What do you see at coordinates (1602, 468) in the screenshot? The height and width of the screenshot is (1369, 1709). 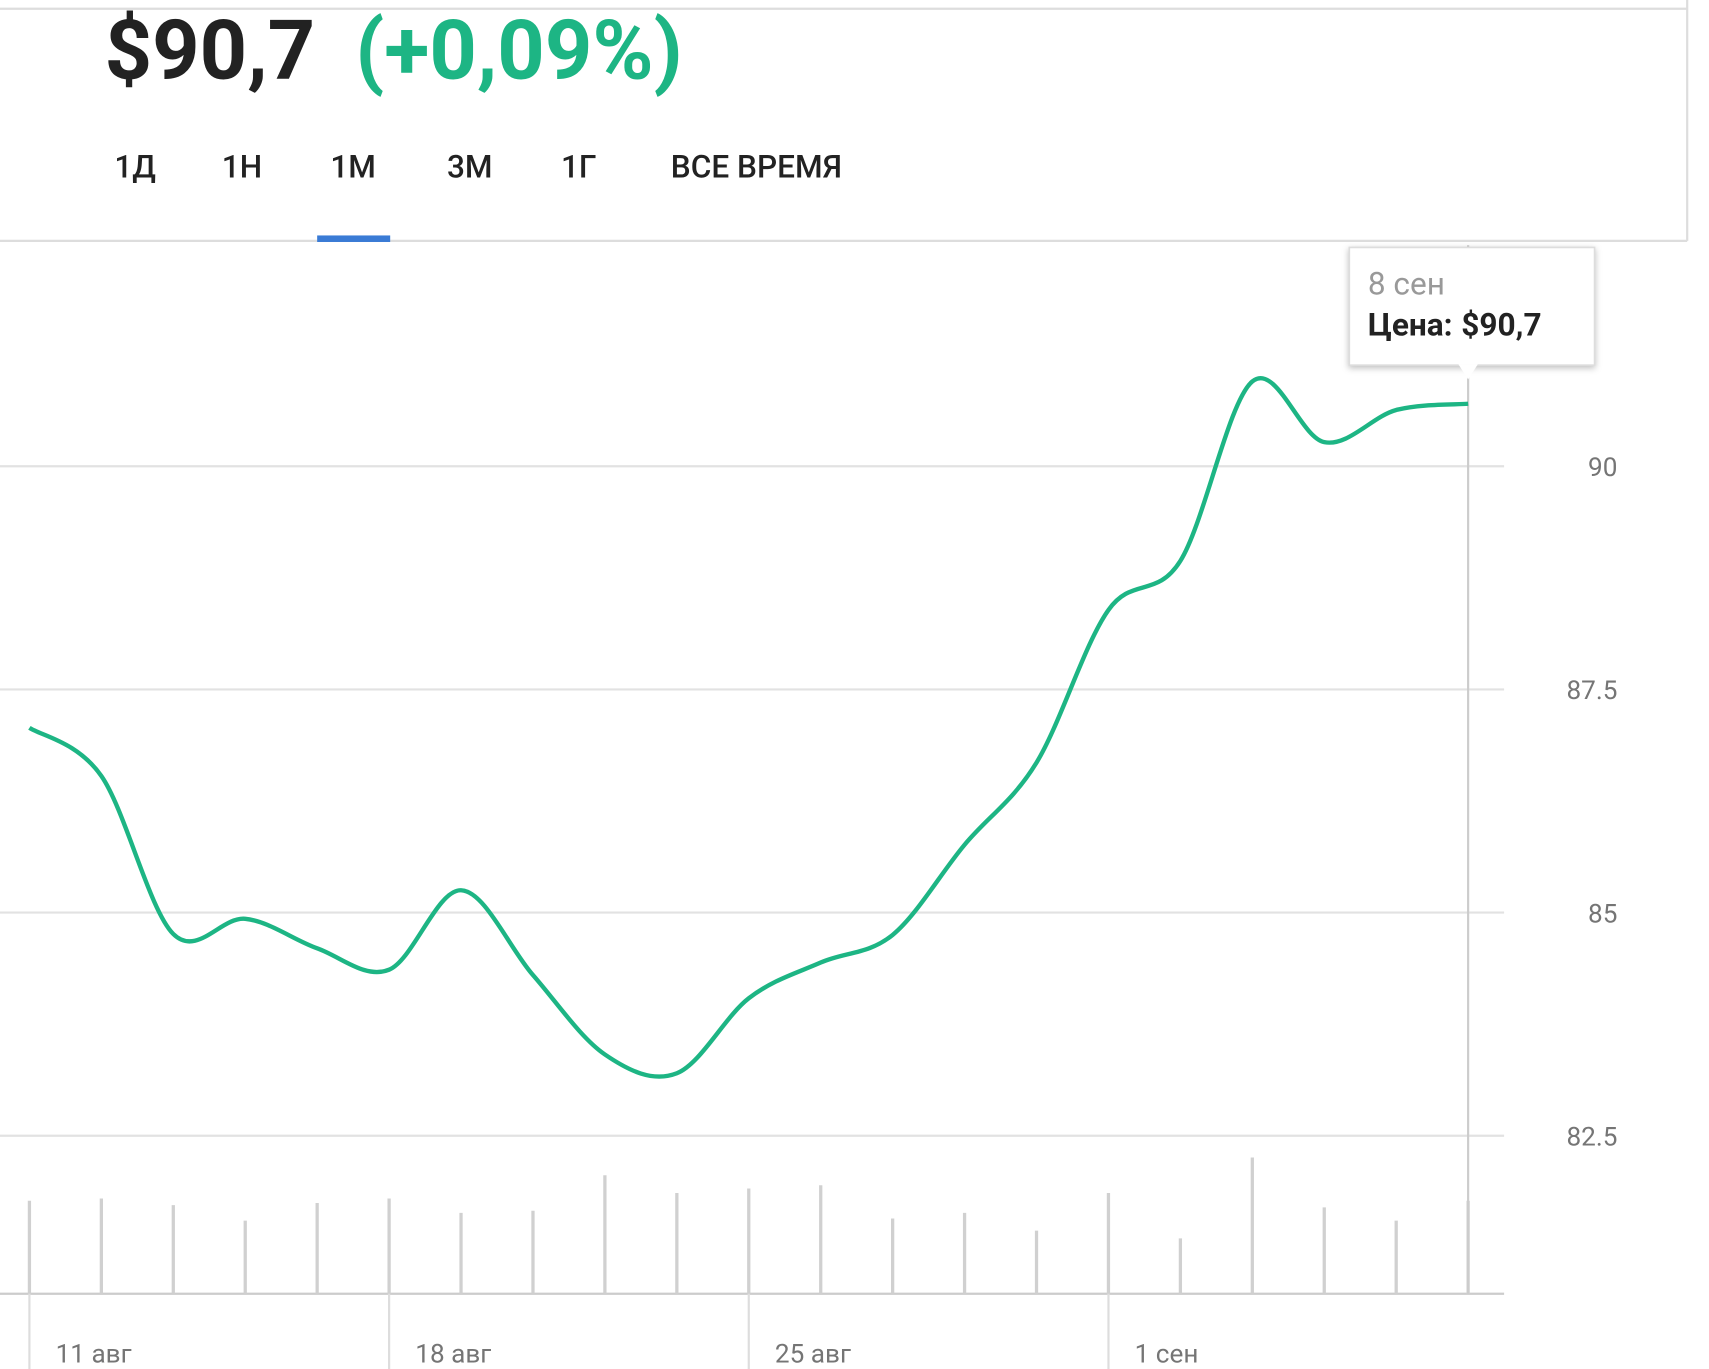 I see `y-tick-label: 90` at bounding box center [1602, 468].